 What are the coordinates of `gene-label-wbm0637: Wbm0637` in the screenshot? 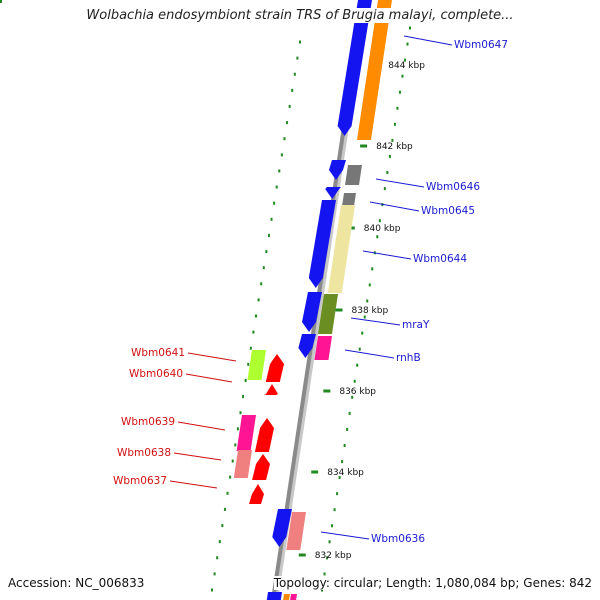 It's located at (165, 482).